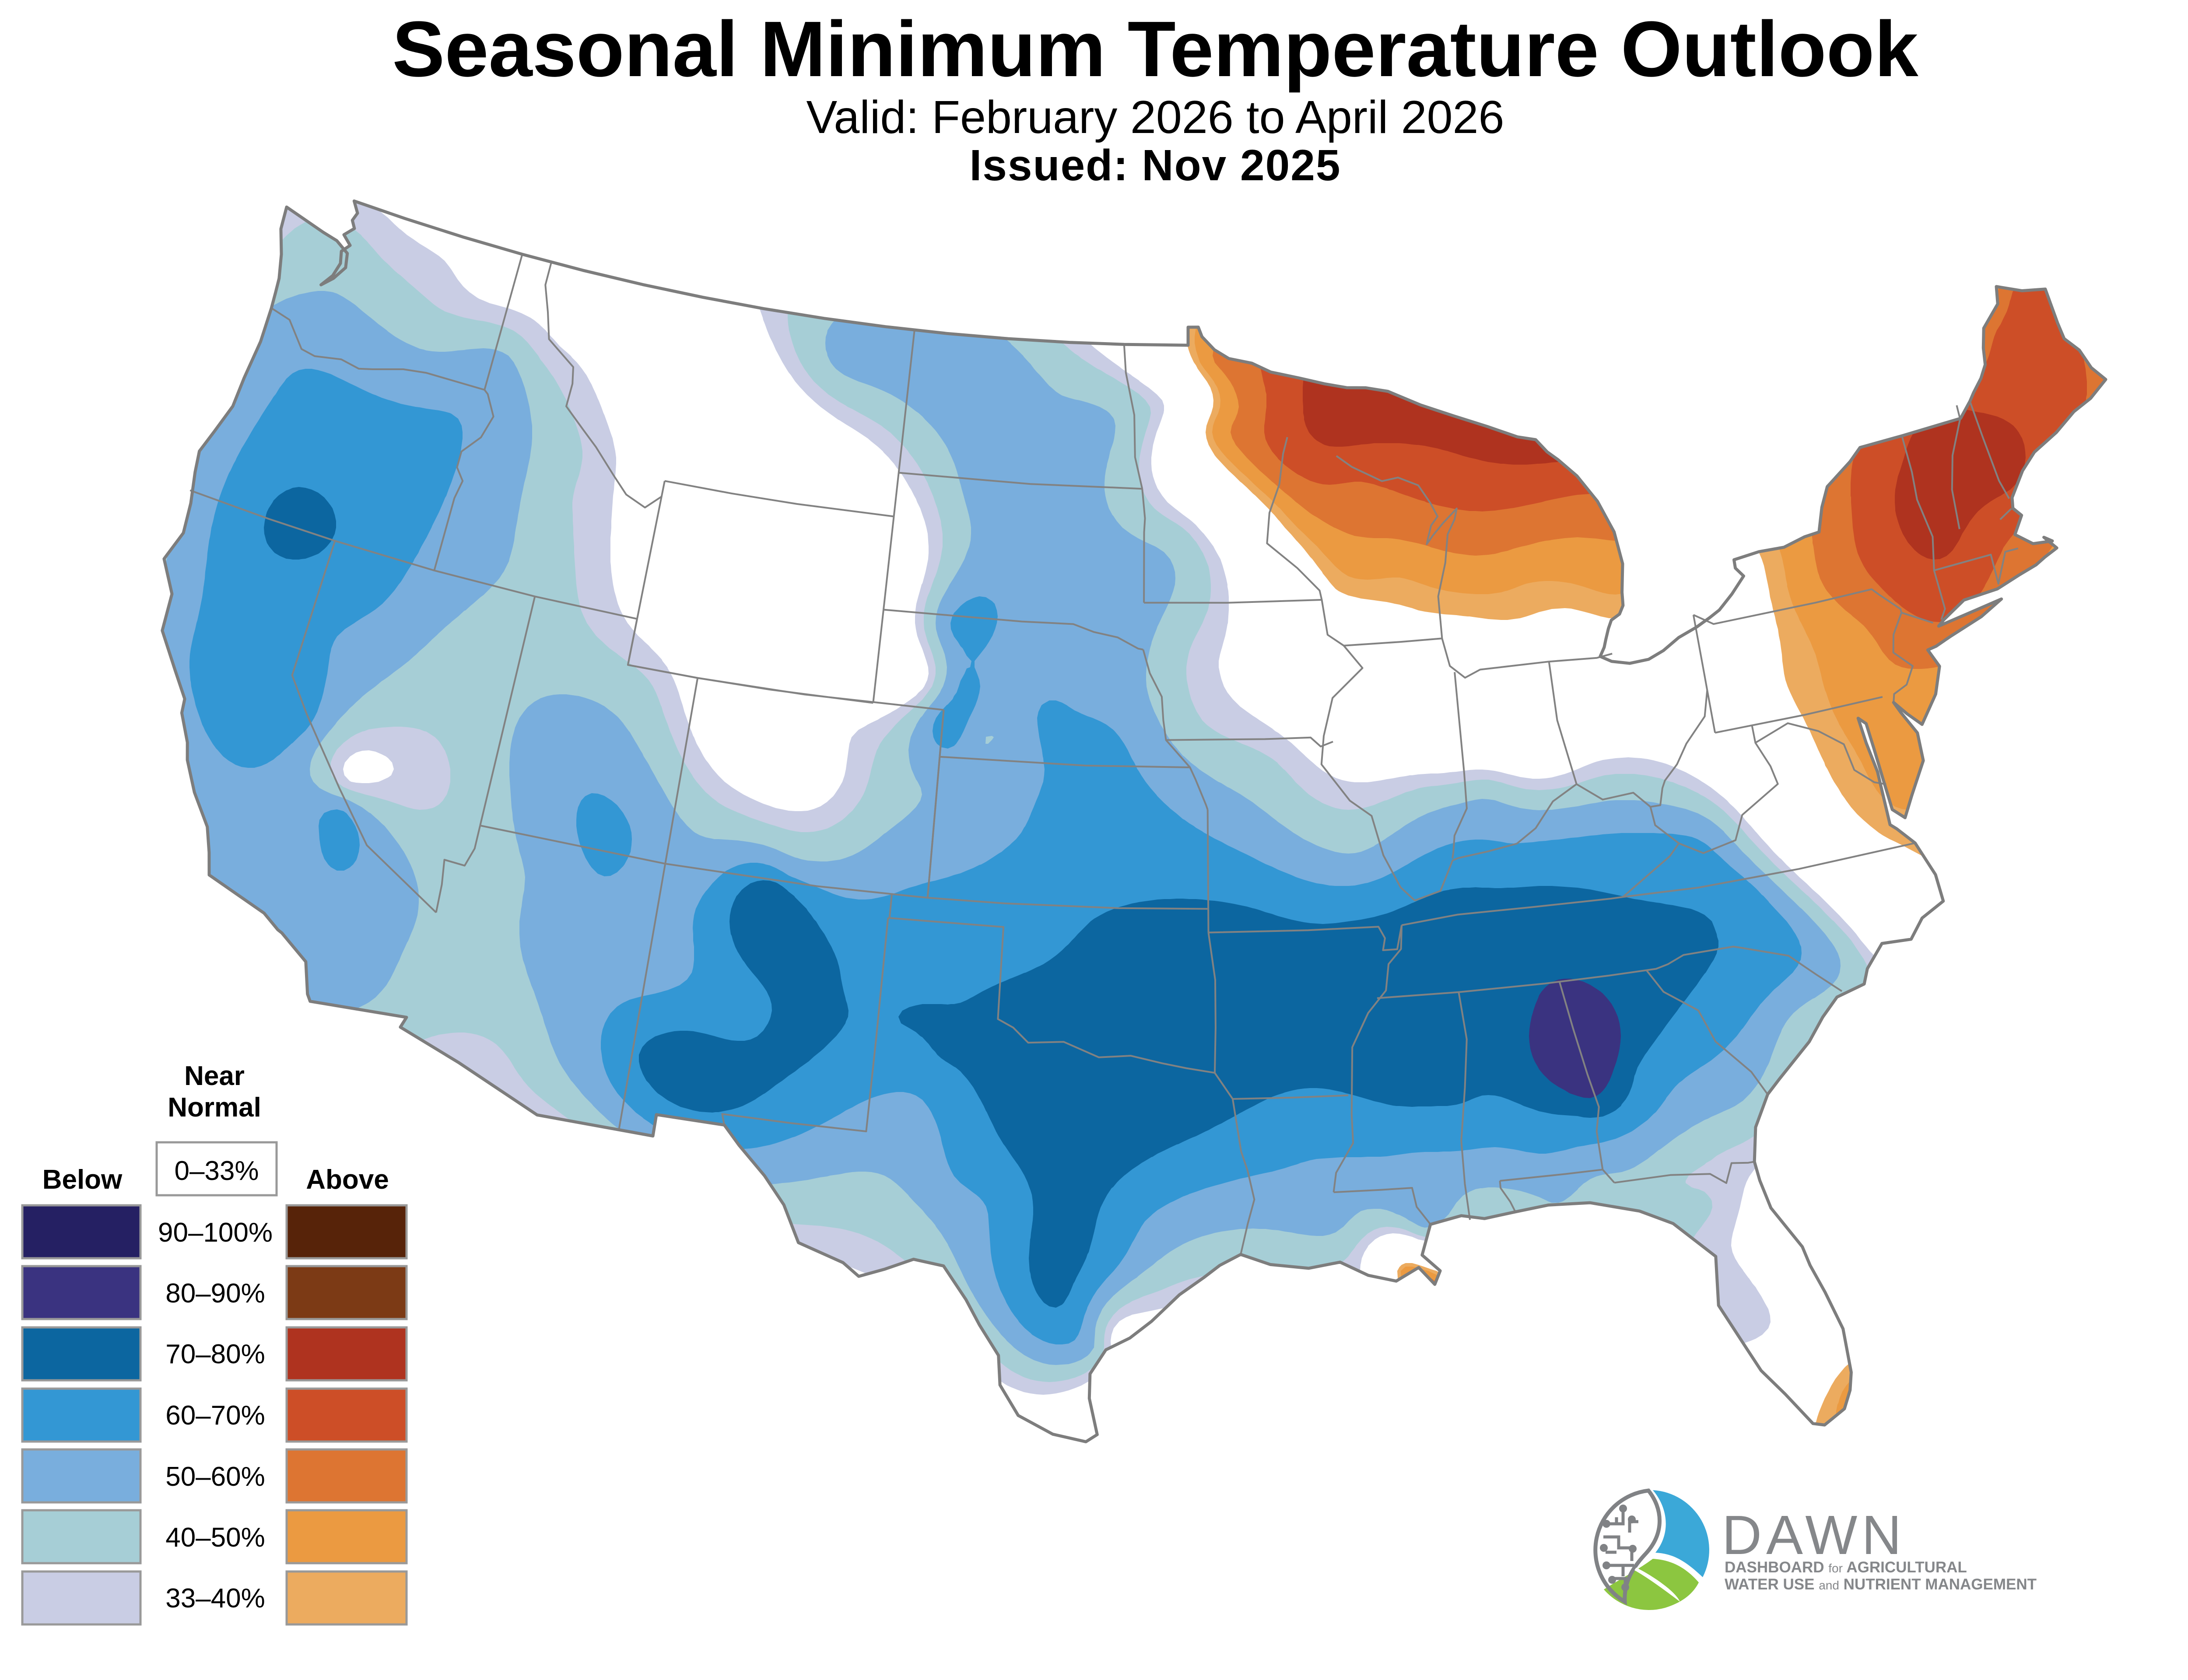  Describe the element at coordinates (215, 1354) in the screenshot. I see `svg-text: 70–80%` at that location.